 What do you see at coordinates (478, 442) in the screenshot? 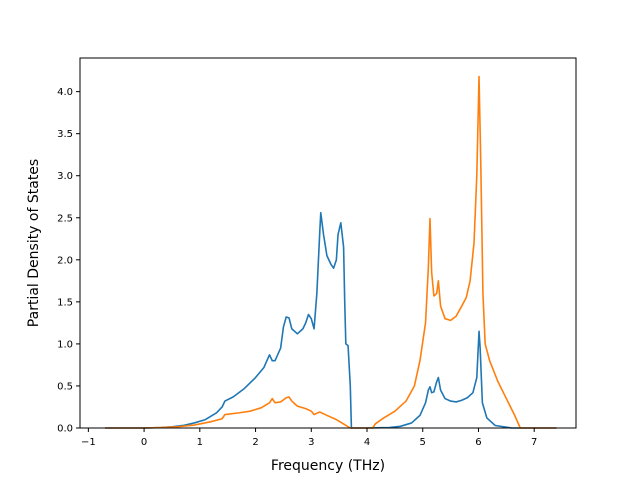
I see `x-tick-label: 6` at bounding box center [478, 442].